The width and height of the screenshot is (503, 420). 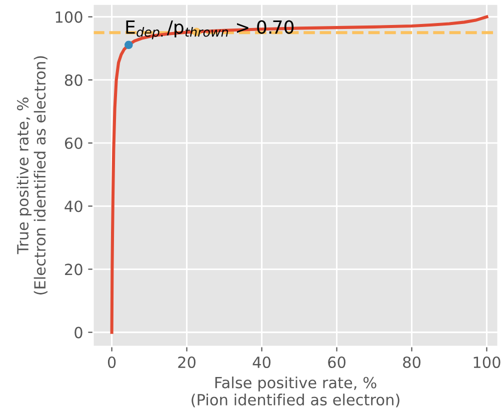 What do you see at coordinates (32, 175) in the screenshot?
I see `y-axis-title: True positive rate, % (Electron identified as electron)` at bounding box center [32, 175].